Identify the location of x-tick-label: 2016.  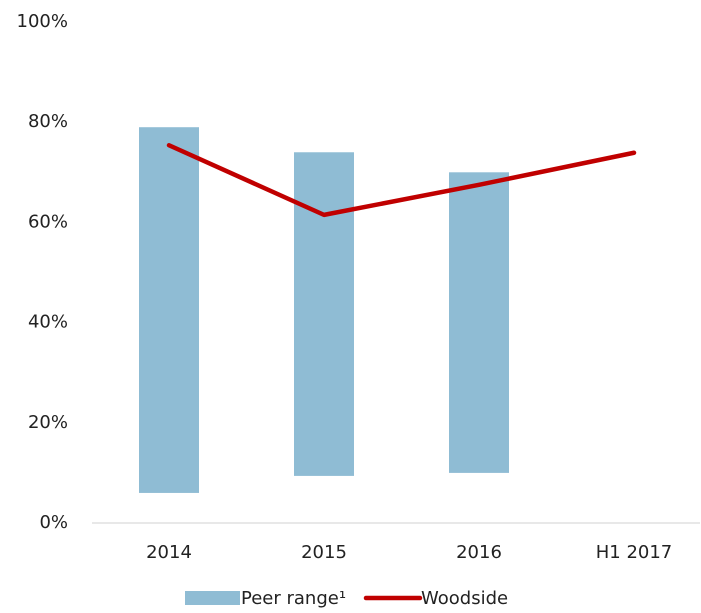
(479, 552).